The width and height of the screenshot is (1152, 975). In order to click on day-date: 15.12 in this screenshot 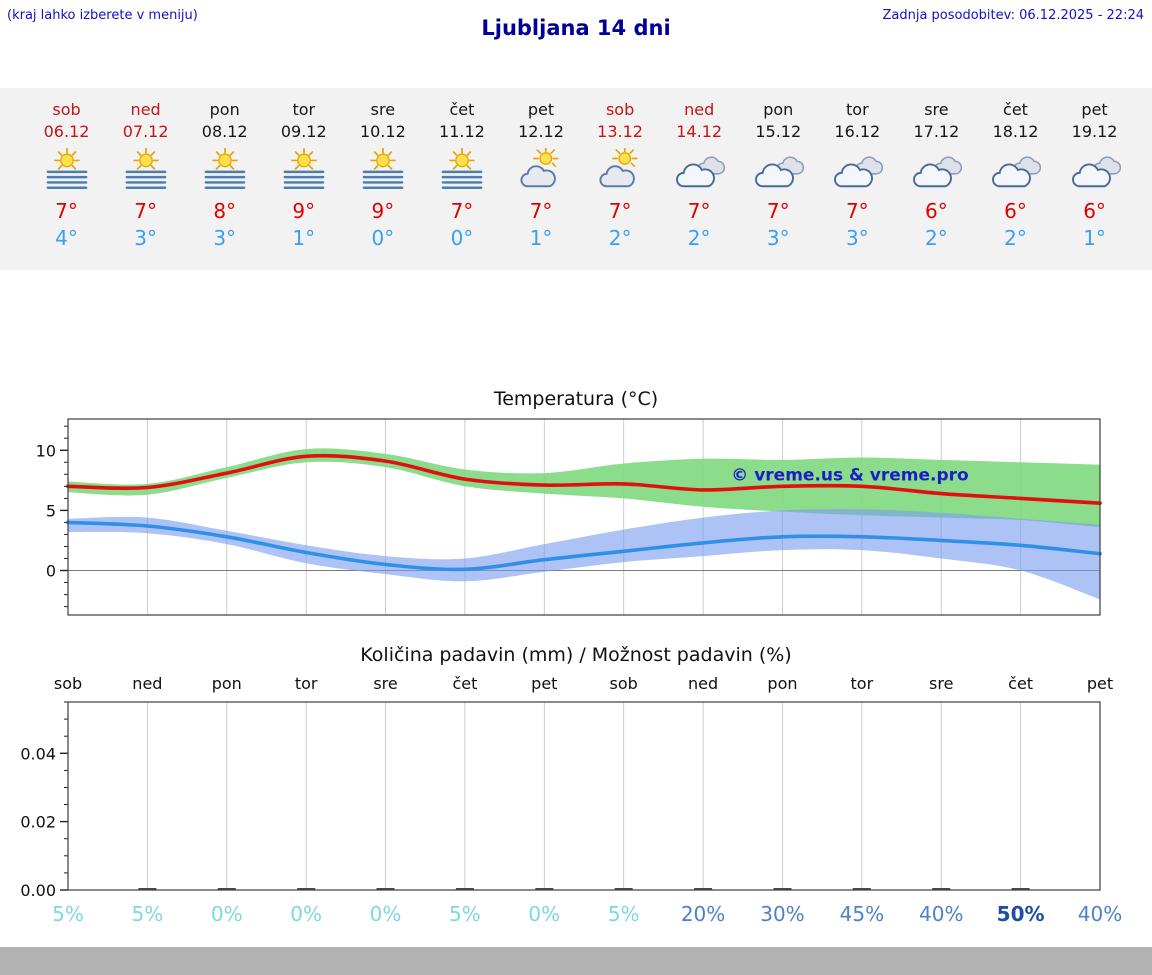, I will do `click(778, 131)`.